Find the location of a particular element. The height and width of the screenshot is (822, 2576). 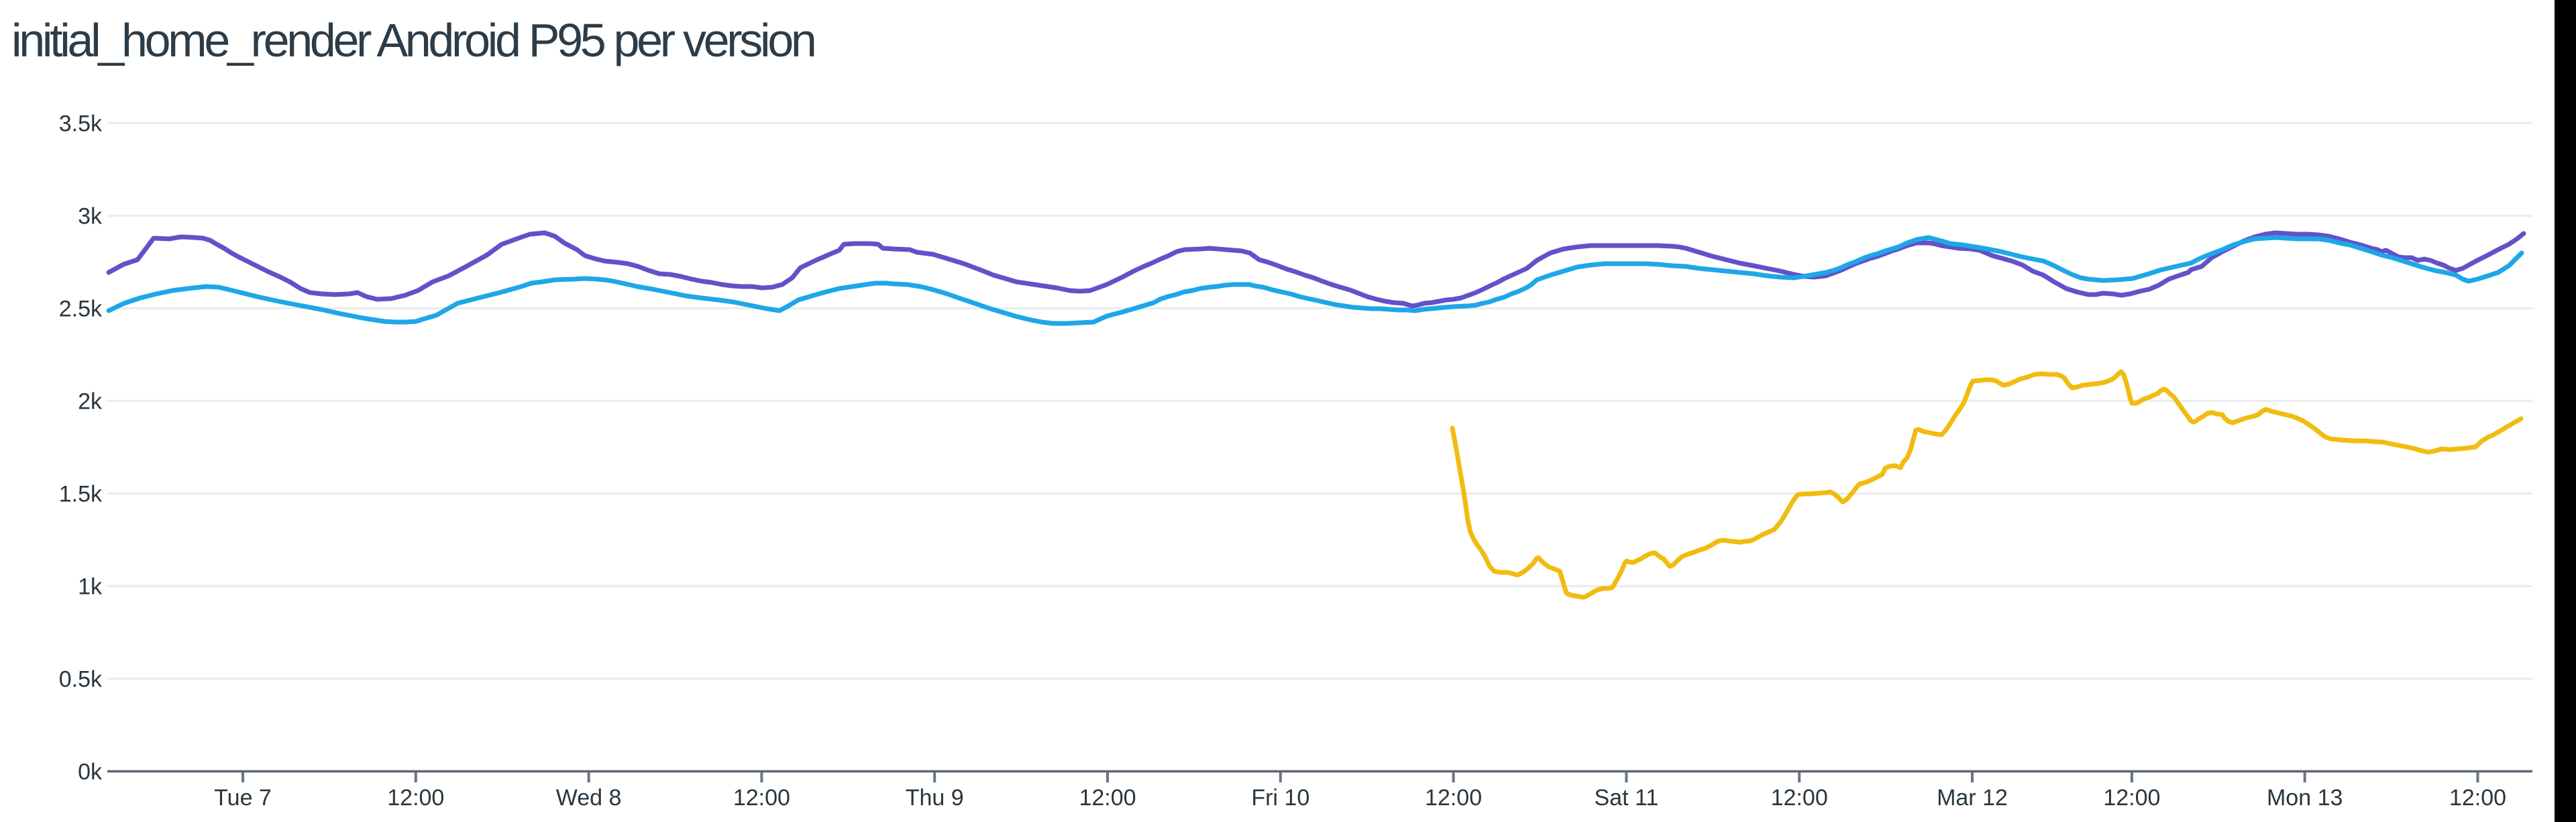

svg-text: 2k is located at coordinates (90, 402).